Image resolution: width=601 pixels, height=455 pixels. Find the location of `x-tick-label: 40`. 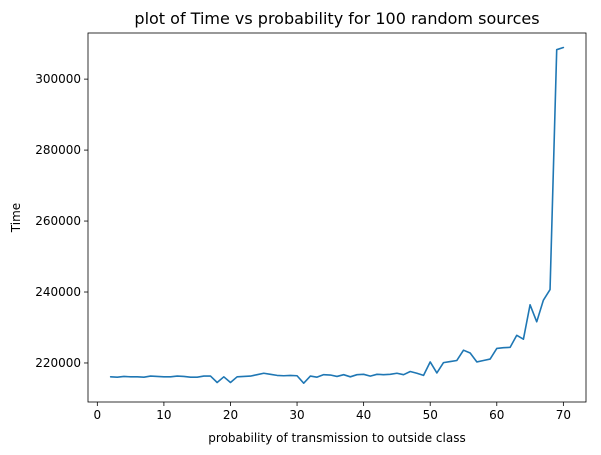

x-tick-label: 40 is located at coordinates (363, 415).